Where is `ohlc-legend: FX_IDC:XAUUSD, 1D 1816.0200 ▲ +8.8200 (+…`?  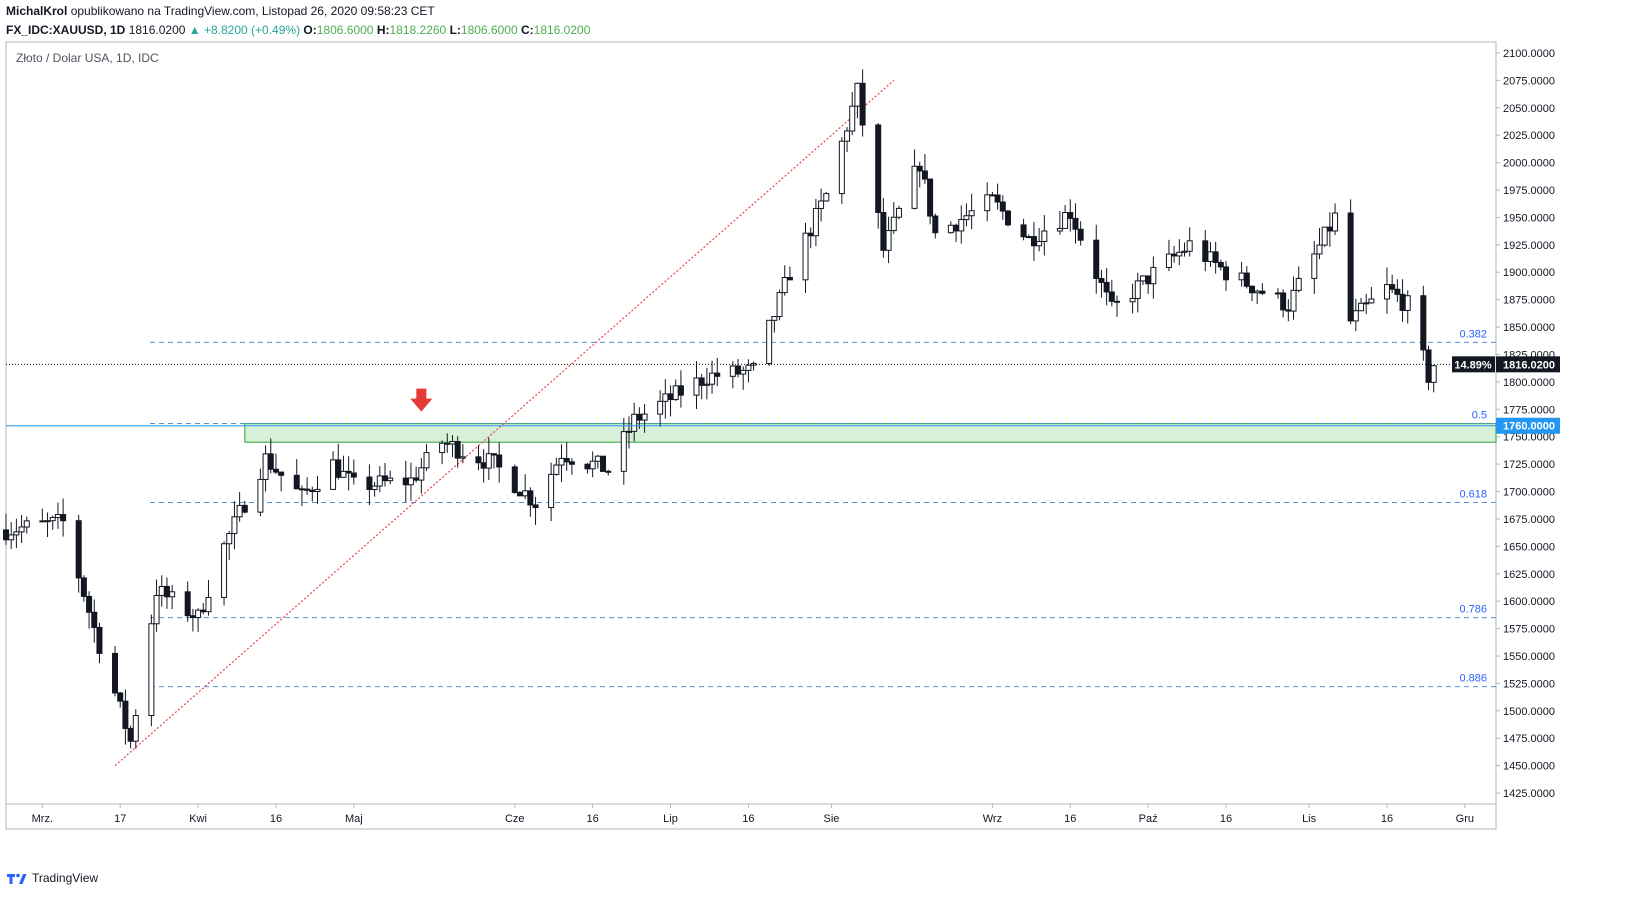
ohlc-legend: FX_IDC:XAUUSD, 1D 1816.0200 ▲ +8.8200 (+… is located at coordinates (298, 30).